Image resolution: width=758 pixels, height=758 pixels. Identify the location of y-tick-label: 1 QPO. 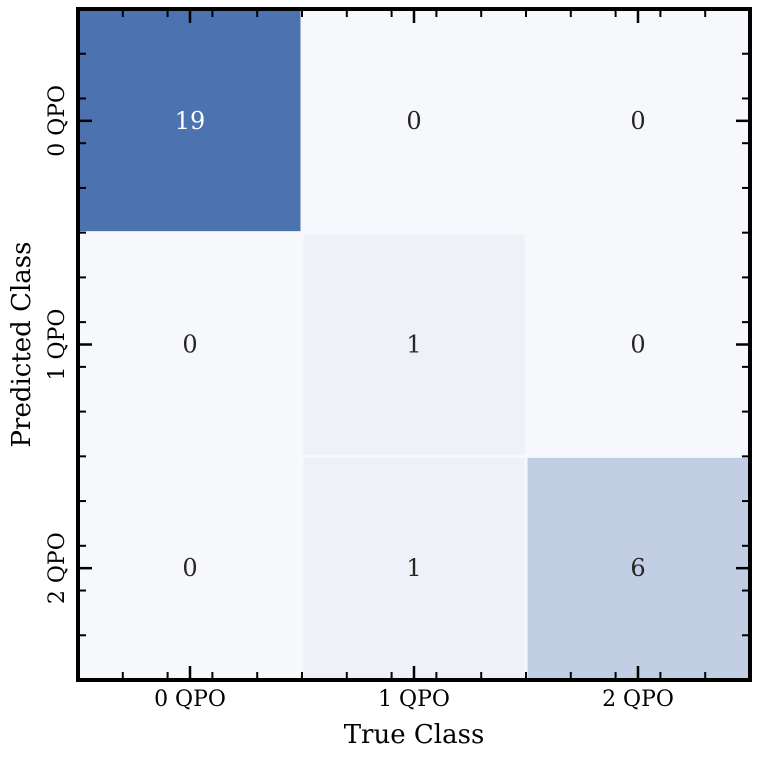
(57, 345).